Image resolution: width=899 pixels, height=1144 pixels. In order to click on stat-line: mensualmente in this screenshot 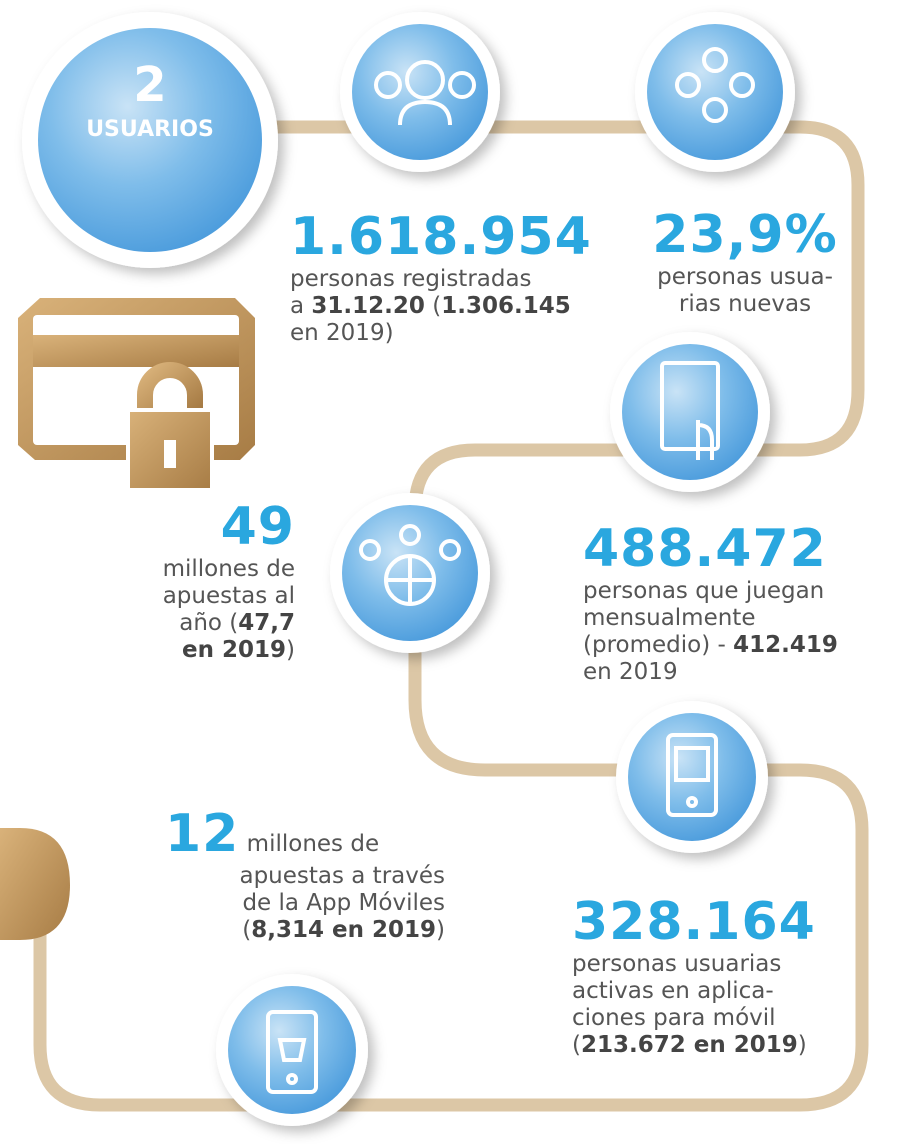, I will do `click(710, 618)`.